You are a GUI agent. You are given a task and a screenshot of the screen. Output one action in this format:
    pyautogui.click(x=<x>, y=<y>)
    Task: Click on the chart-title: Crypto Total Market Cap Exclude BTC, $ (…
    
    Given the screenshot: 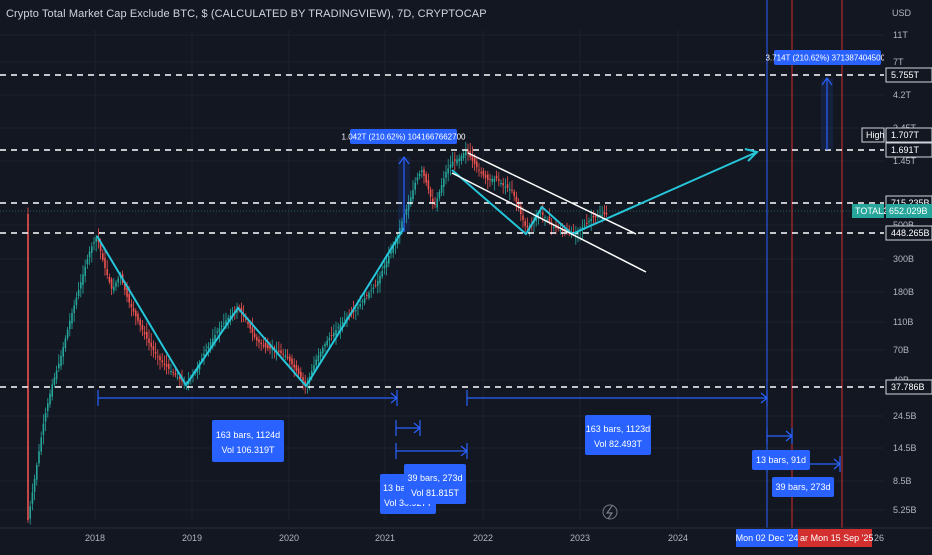 What is the action you would take?
    pyautogui.click(x=246, y=14)
    